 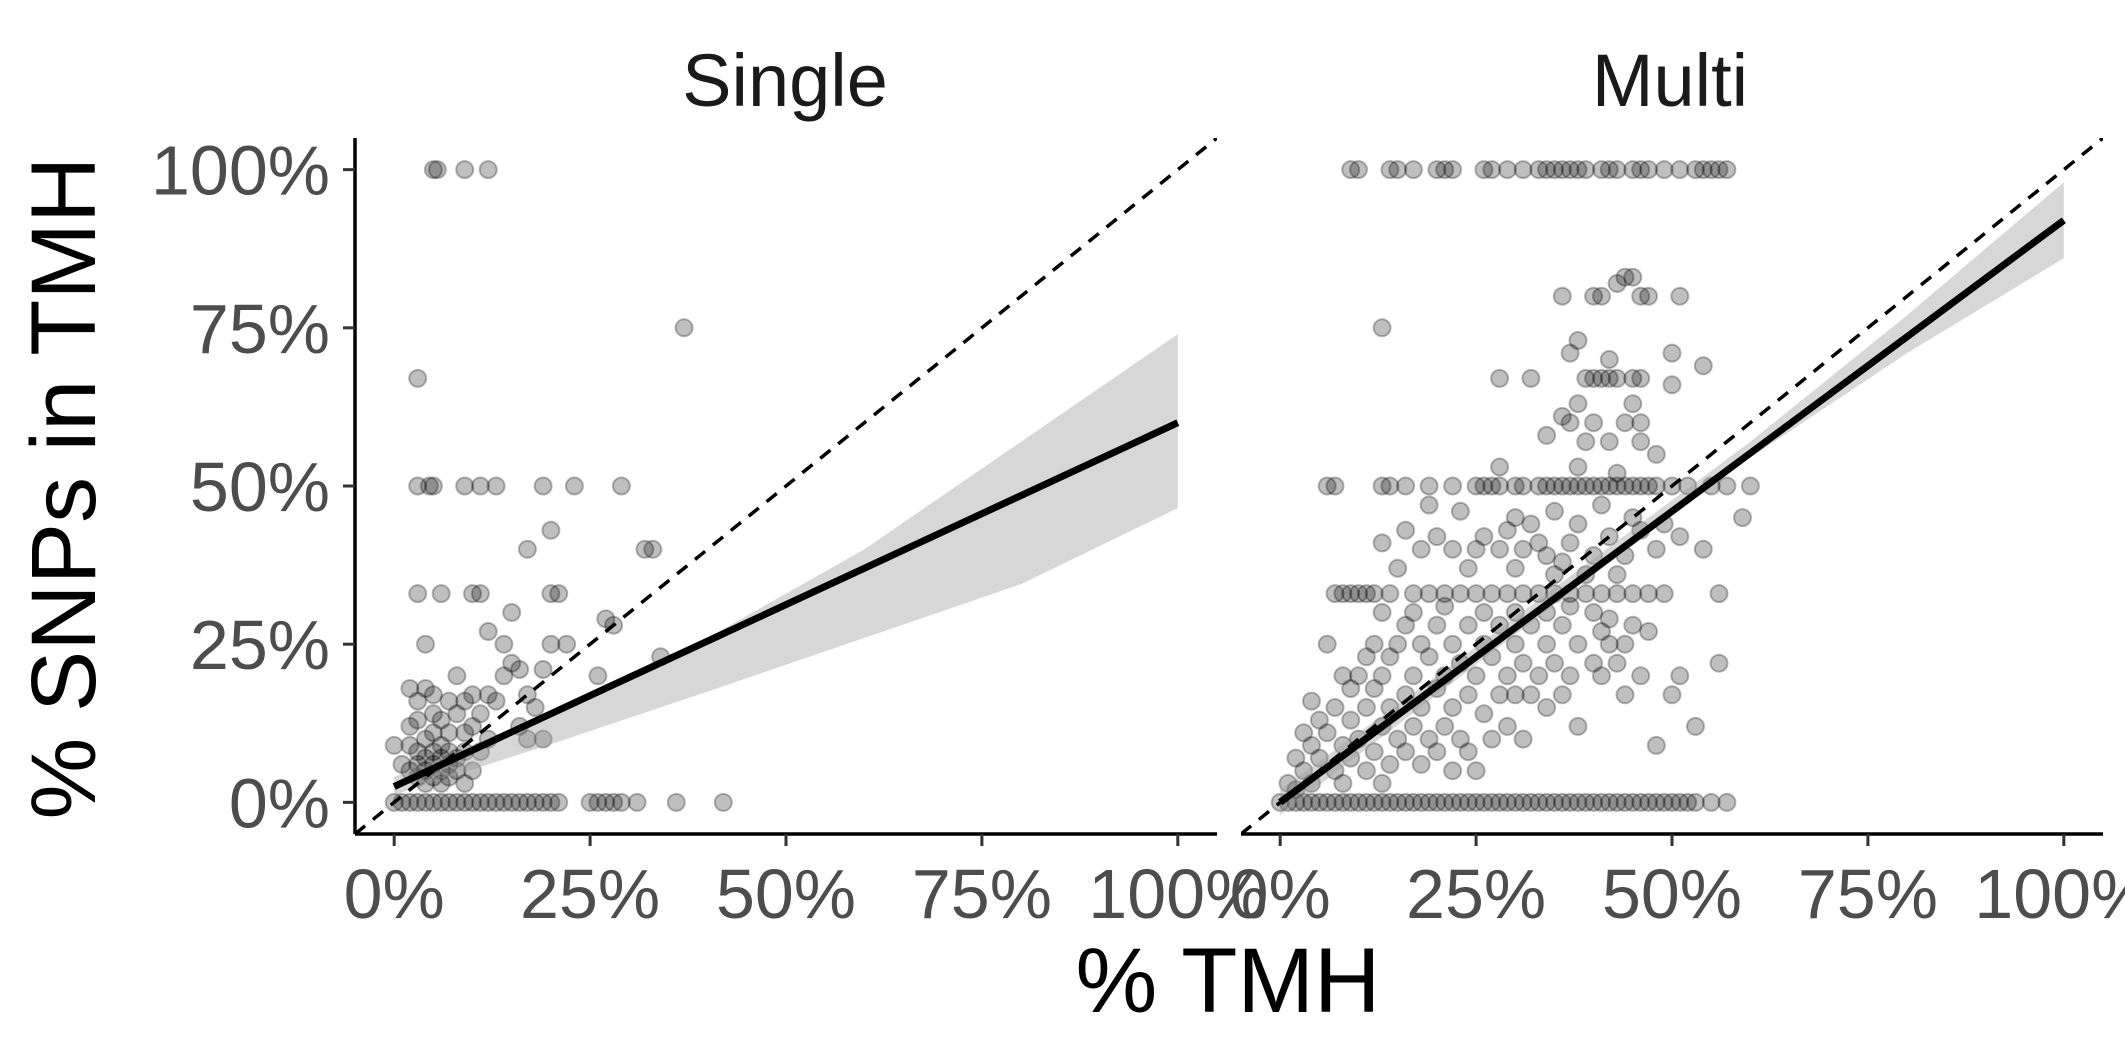 I want to click on x-tick-label: 50%, so click(x=1672, y=894).